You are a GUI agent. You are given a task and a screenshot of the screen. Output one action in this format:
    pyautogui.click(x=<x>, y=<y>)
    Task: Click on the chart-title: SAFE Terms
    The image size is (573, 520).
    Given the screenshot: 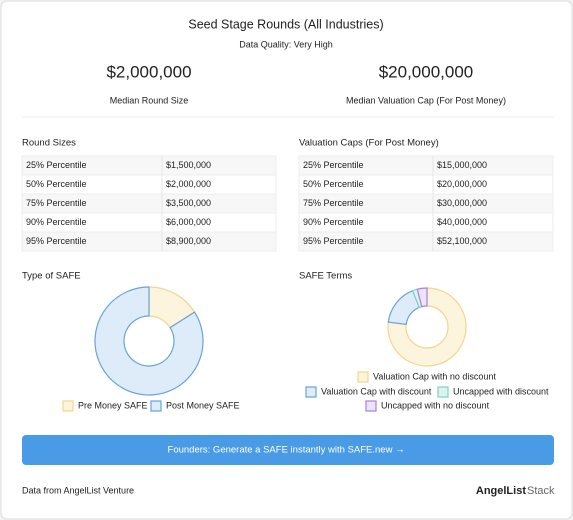 What is the action you would take?
    pyautogui.click(x=325, y=276)
    